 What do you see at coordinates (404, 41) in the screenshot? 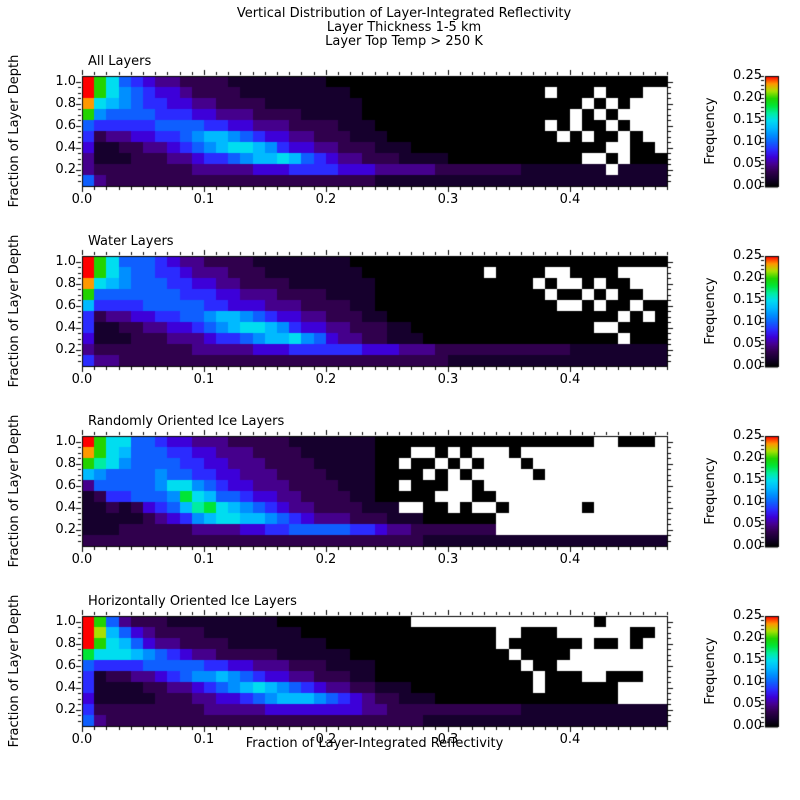
I see `figure-title-line-3: Layer Top Temp > 250 K` at bounding box center [404, 41].